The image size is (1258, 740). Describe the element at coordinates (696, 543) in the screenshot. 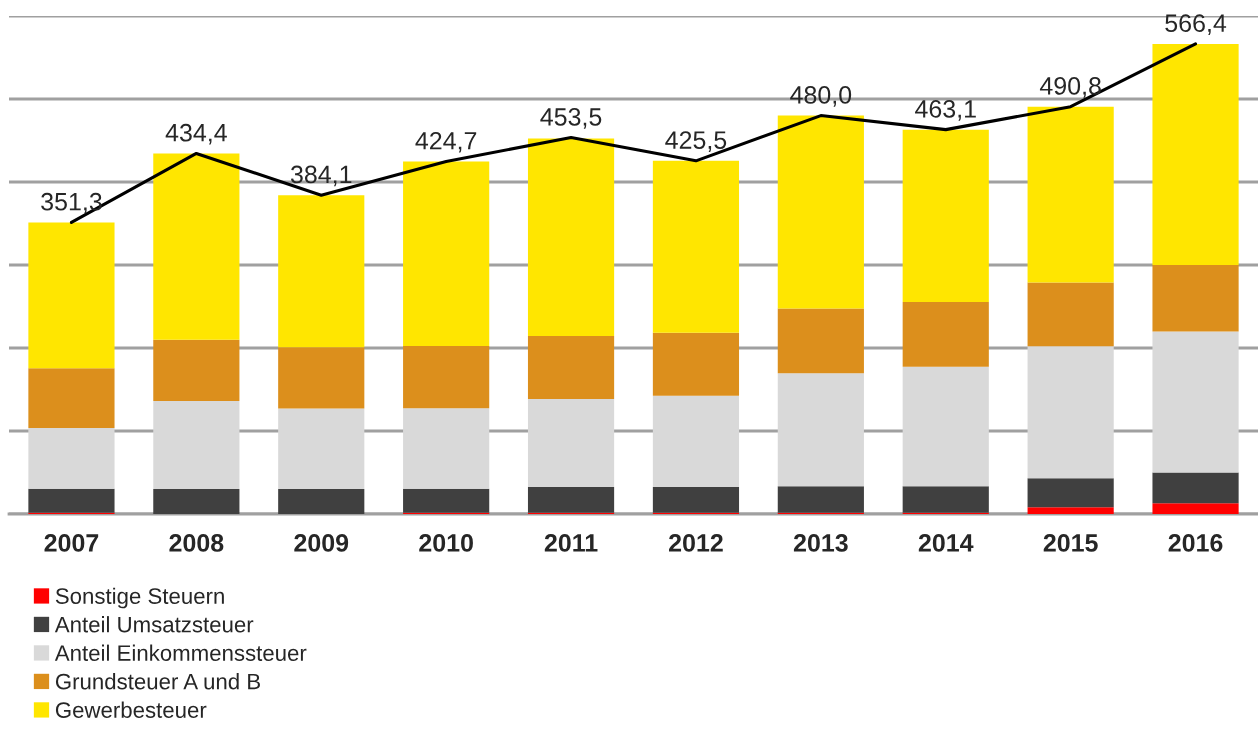

I see `x-tick-label: 2012` at that location.